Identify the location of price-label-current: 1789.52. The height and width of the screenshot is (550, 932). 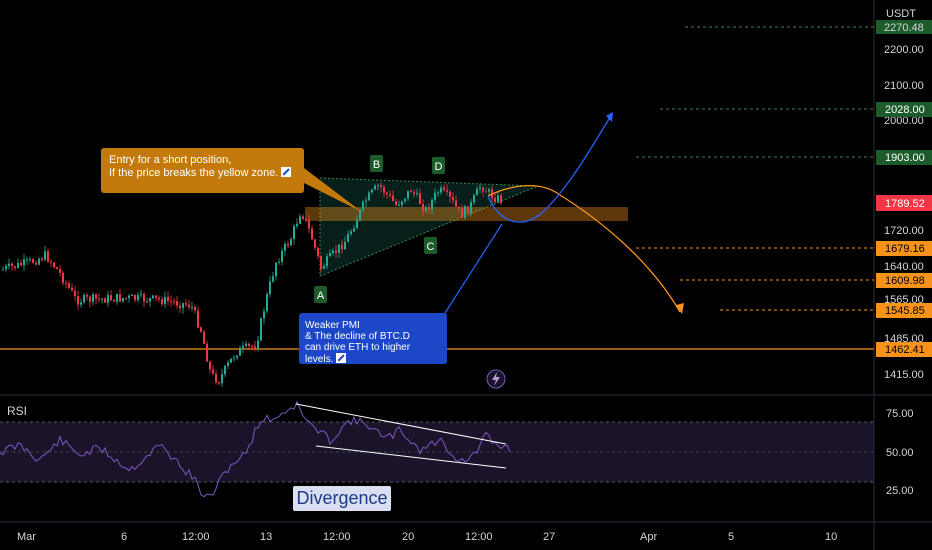
(905, 204).